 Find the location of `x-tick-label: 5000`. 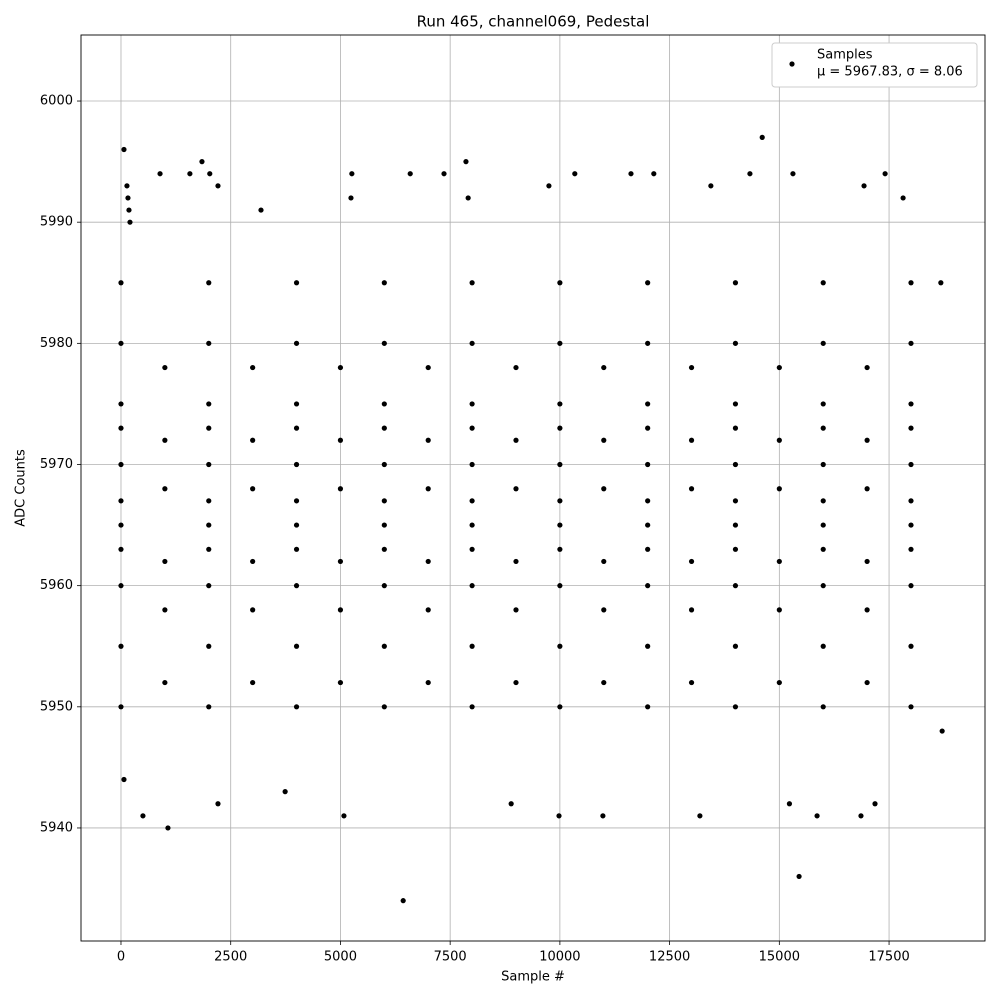

x-tick-label: 5000 is located at coordinates (340, 957).